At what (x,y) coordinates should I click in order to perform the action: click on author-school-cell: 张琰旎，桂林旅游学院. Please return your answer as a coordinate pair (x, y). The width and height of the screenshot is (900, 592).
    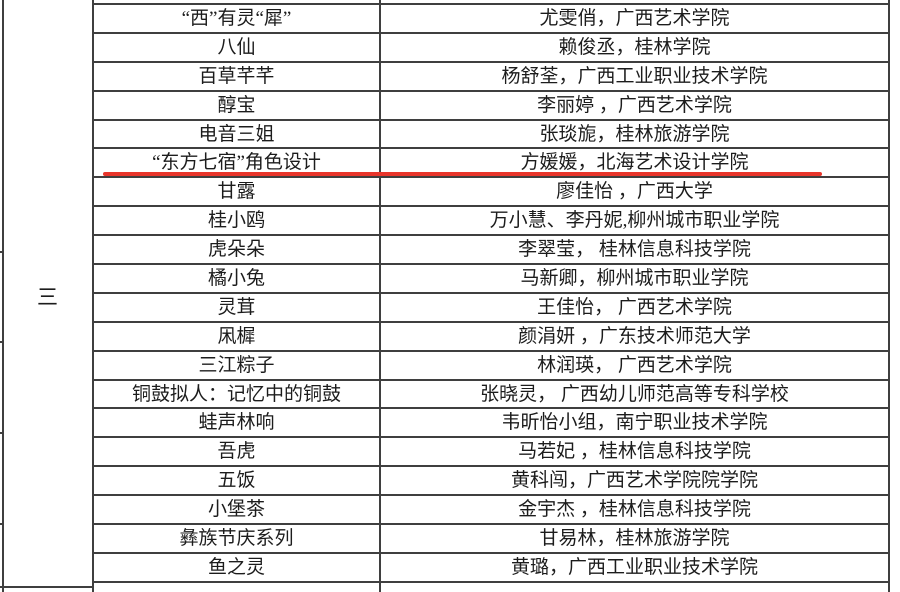
    Looking at the image, I should click on (634, 134).